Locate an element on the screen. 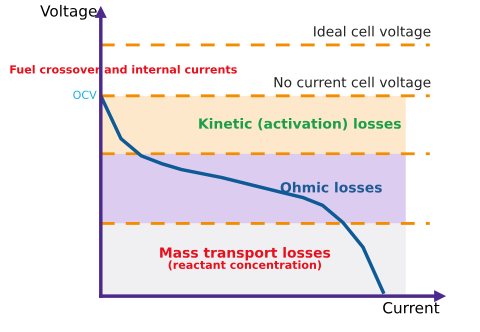 Image resolution: width=480 pixels, height=332 pixels. ref-line-label: Ideal cell voltage is located at coordinates (372, 33).